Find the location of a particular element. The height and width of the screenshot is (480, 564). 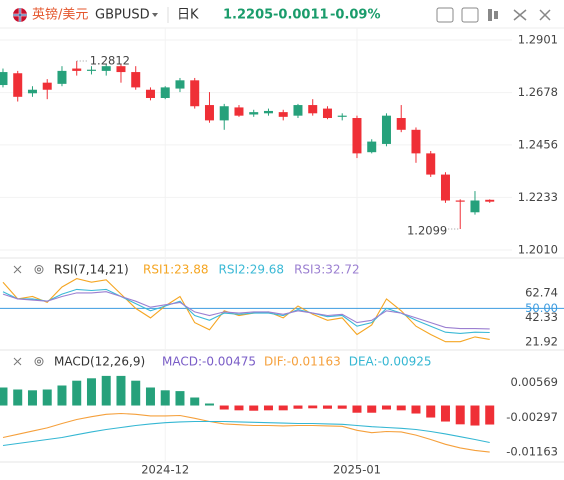

min-label: 1.2099 is located at coordinates (427, 231).